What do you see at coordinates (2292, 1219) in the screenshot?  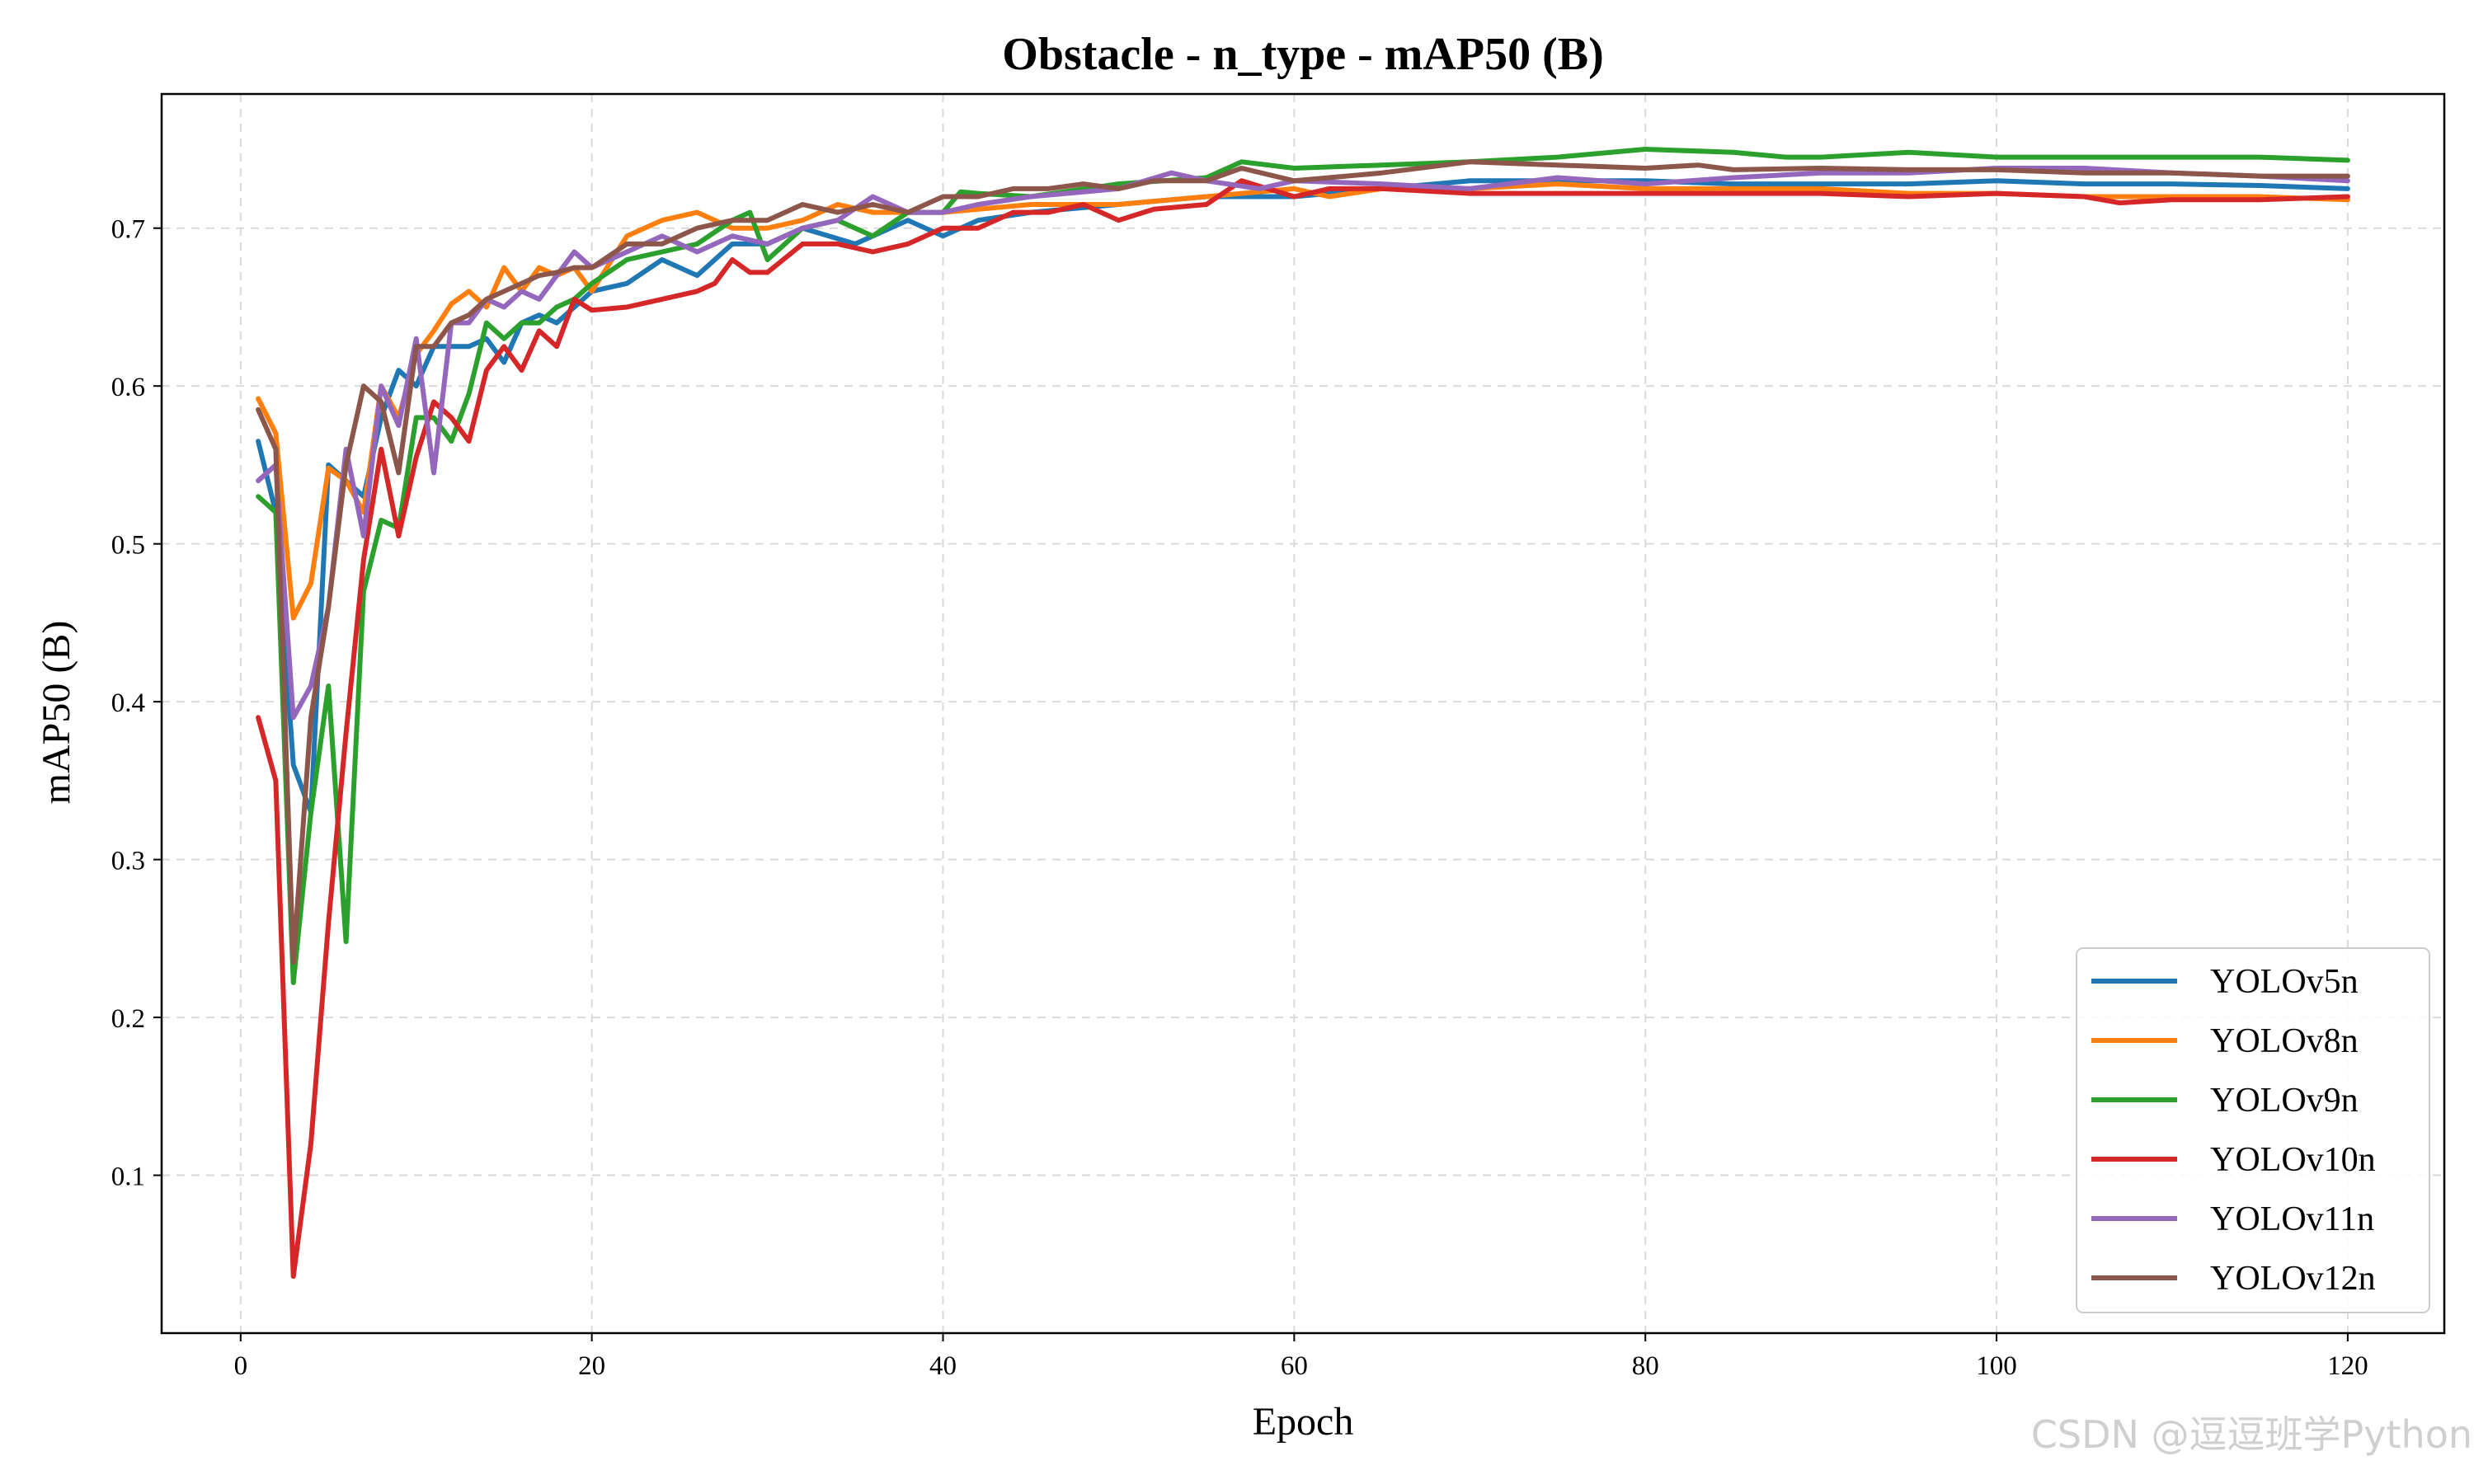 I see `legend-label-yolov11n: YOLOv11n` at bounding box center [2292, 1219].